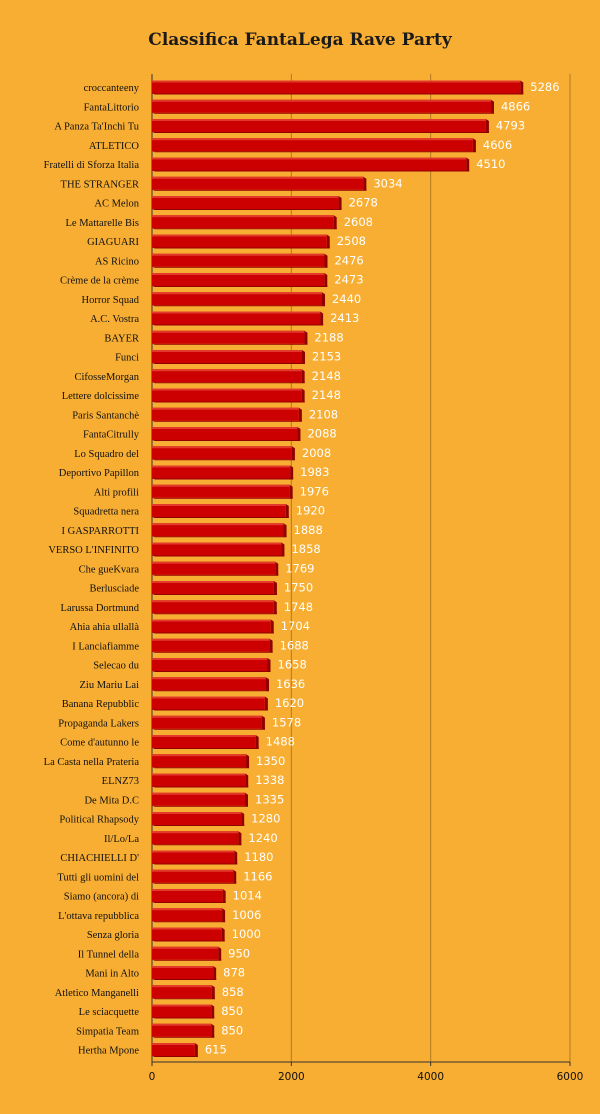  Describe the element at coordinates (100, 608) in the screenshot. I see `category-label: Larussa Dortmund` at that location.